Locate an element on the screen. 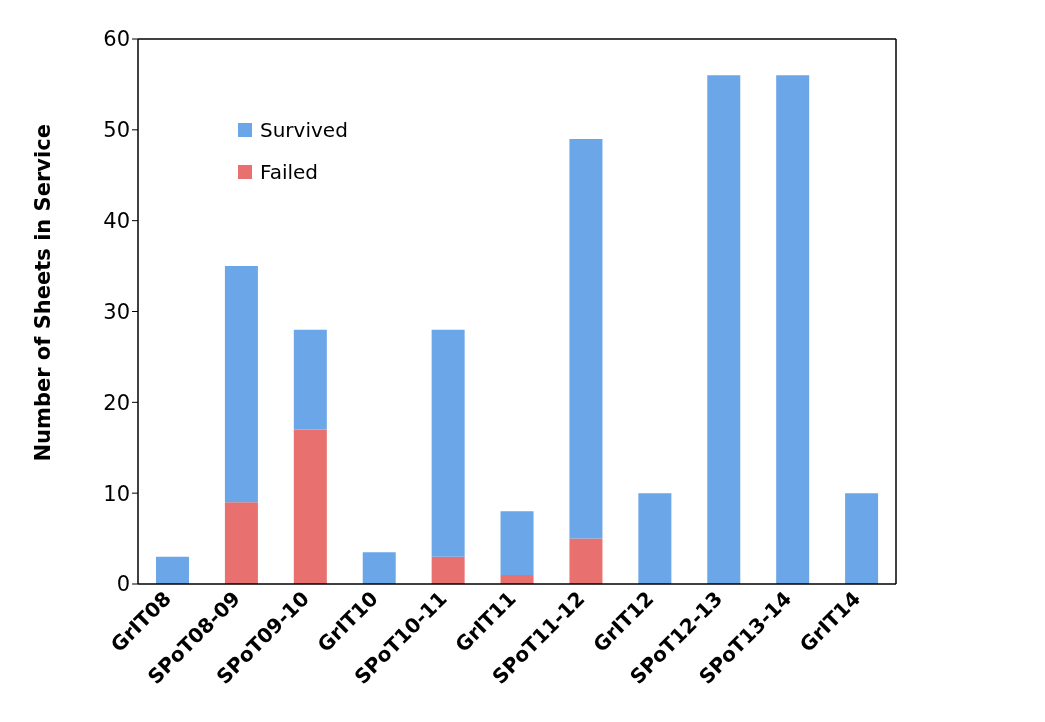 The image size is (1045, 722). y-tick-label: 10 is located at coordinates (116, 493).